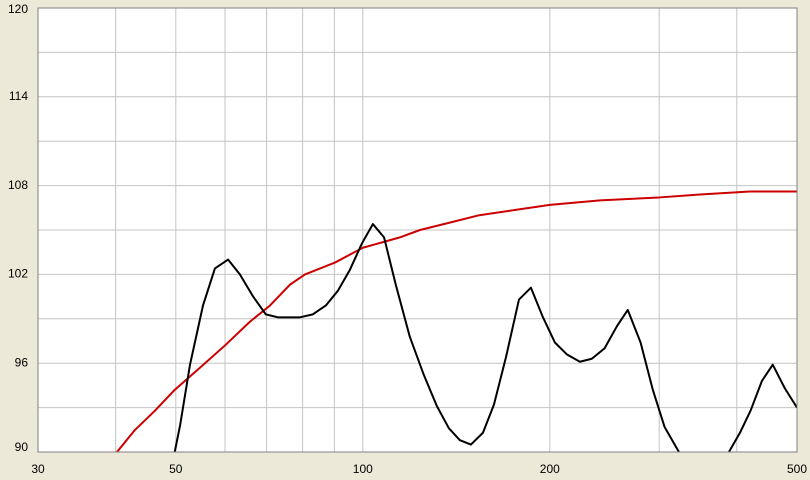 This screenshot has height=480, width=810. Describe the element at coordinates (22, 447) in the screenshot. I see `y-tick-label: 90` at that location.